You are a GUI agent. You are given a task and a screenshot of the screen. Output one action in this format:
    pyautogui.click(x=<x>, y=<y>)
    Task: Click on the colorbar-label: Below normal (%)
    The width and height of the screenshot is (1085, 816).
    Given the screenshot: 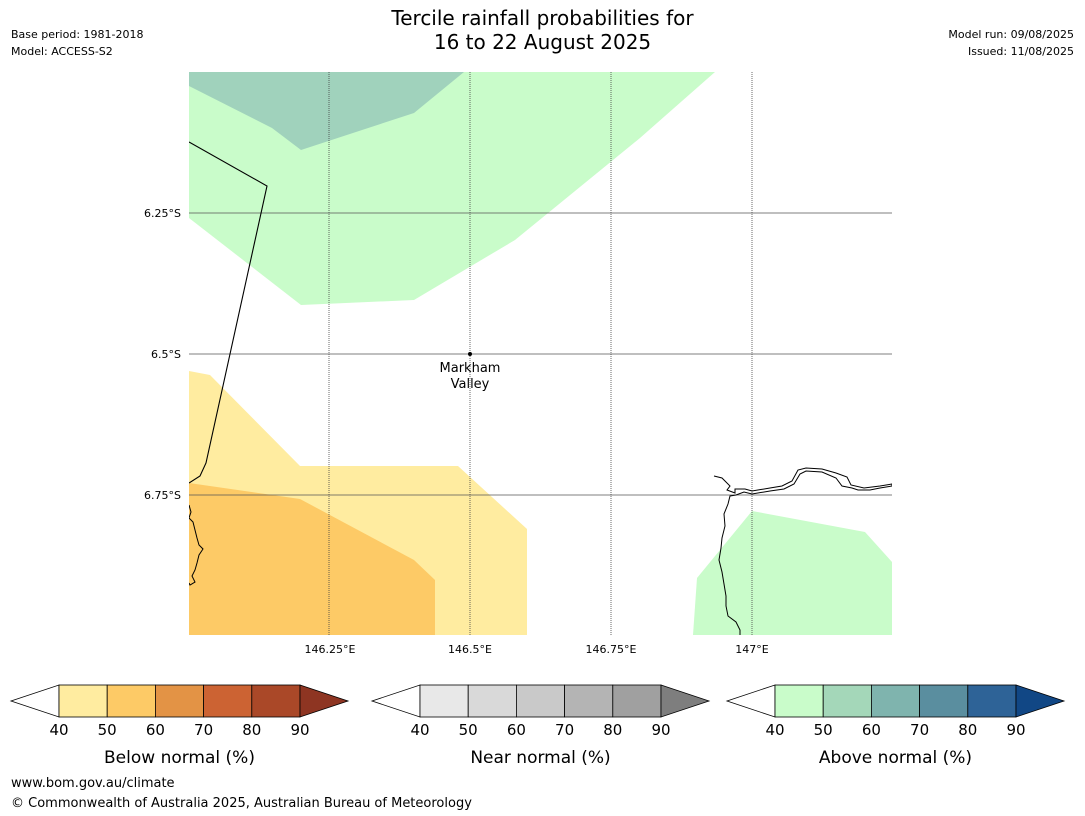 What is the action you would take?
    pyautogui.click(x=179, y=758)
    